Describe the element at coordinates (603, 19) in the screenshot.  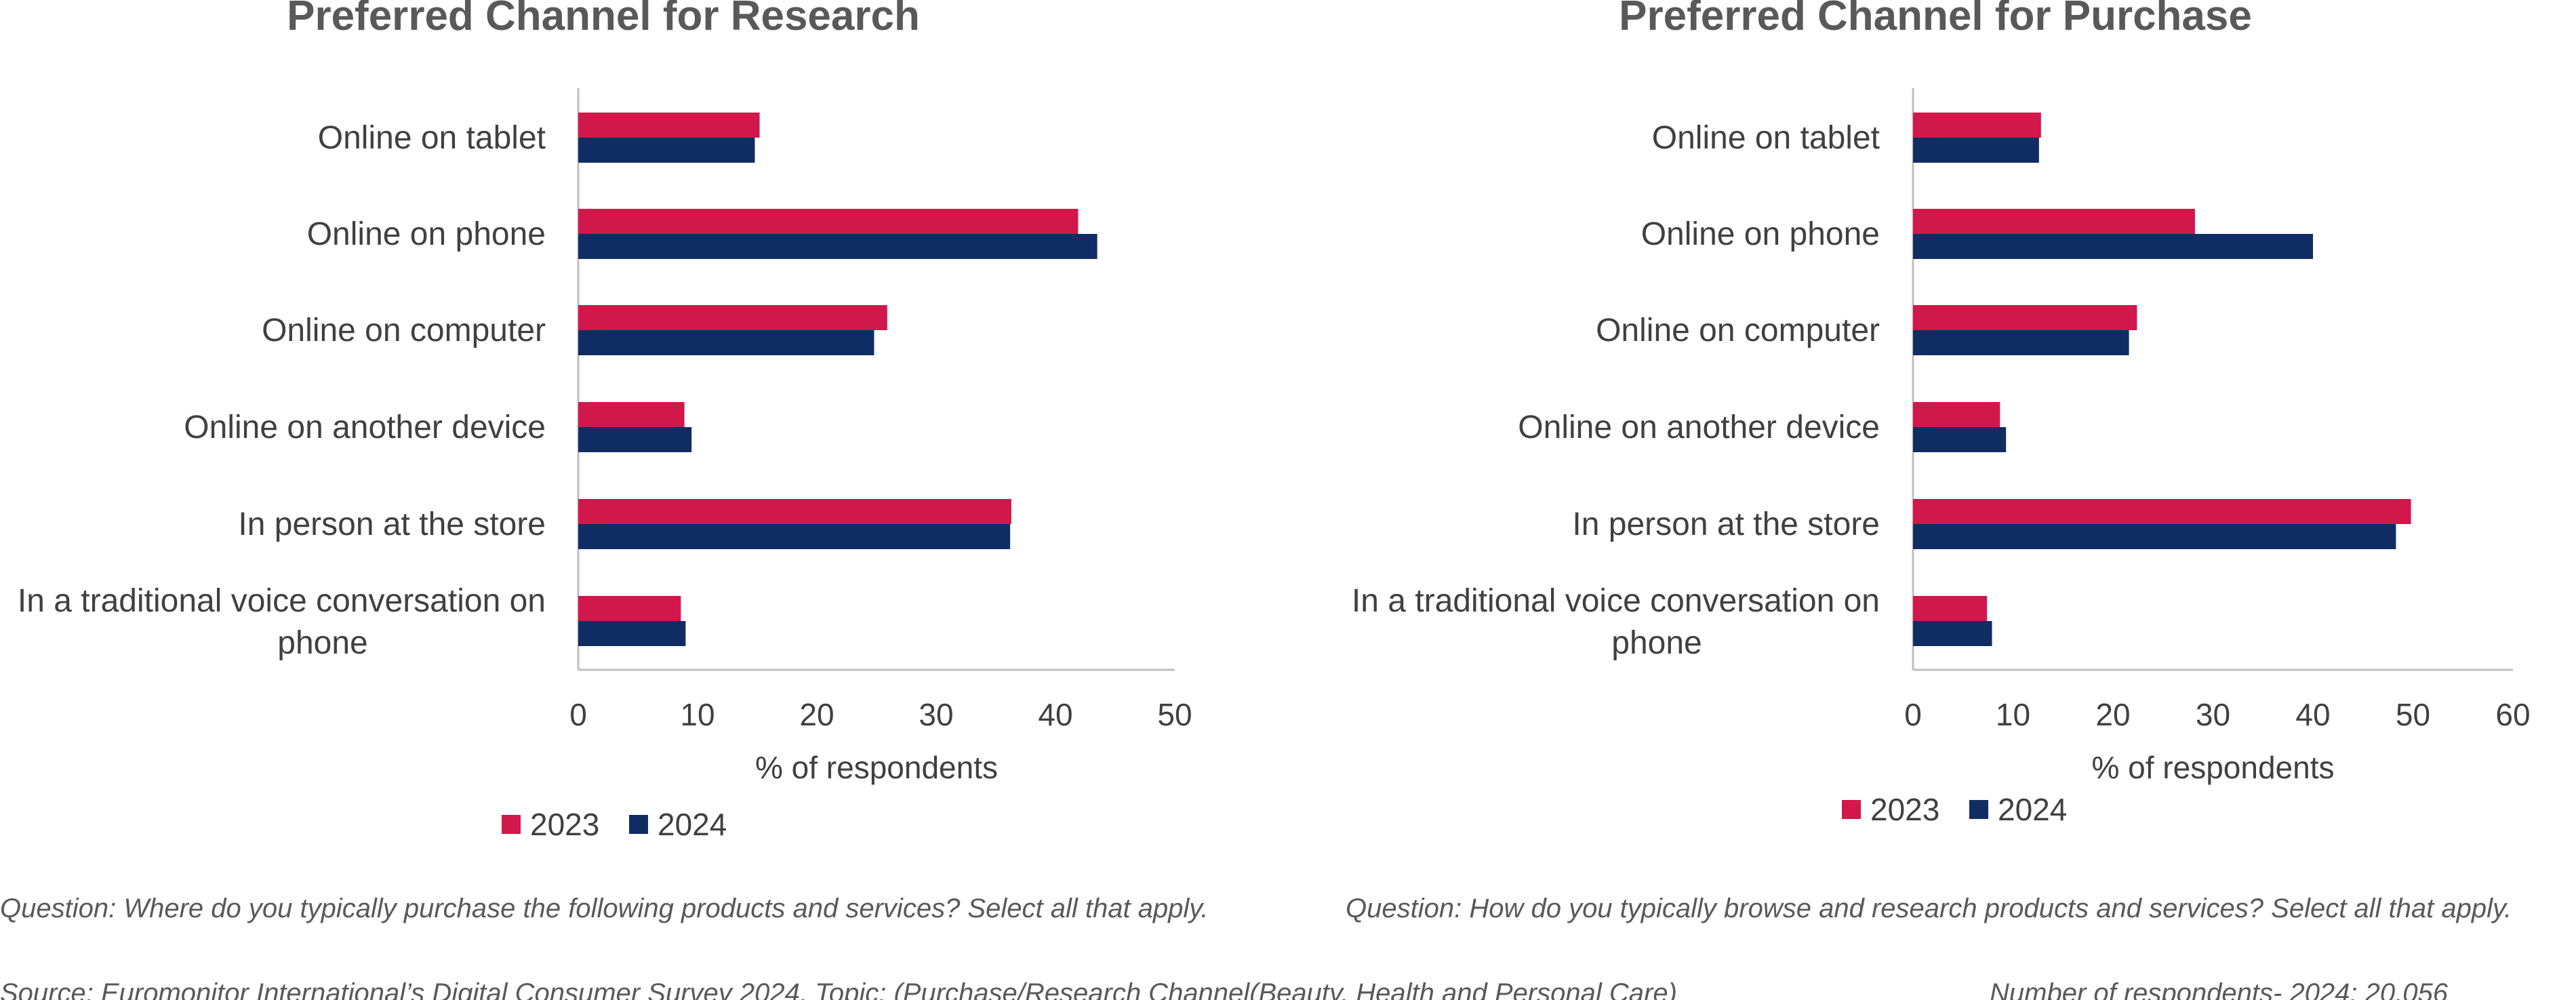
I see `chart-title: Preferred Channel for Research` at that location.